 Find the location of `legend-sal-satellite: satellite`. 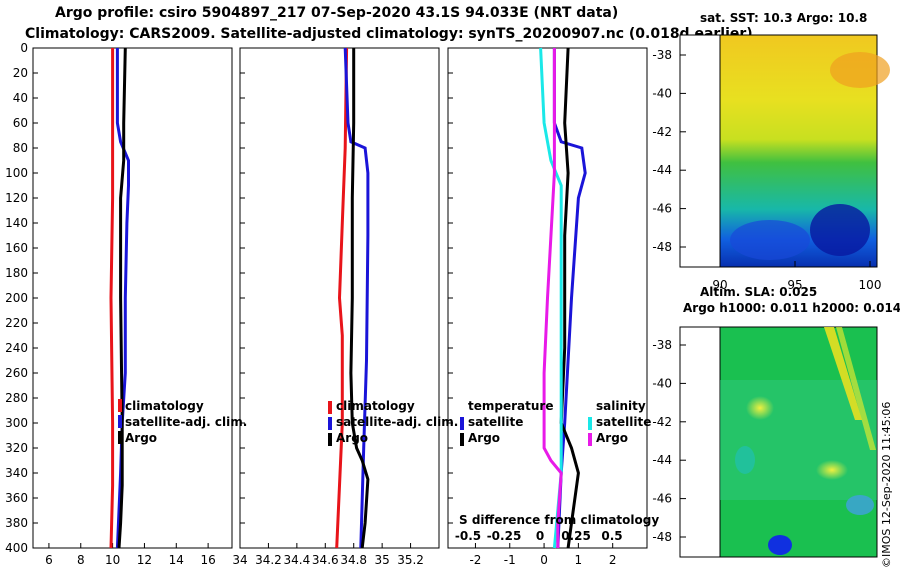

legend-sal-satellite: satellite is located at coordinates (623, 422).